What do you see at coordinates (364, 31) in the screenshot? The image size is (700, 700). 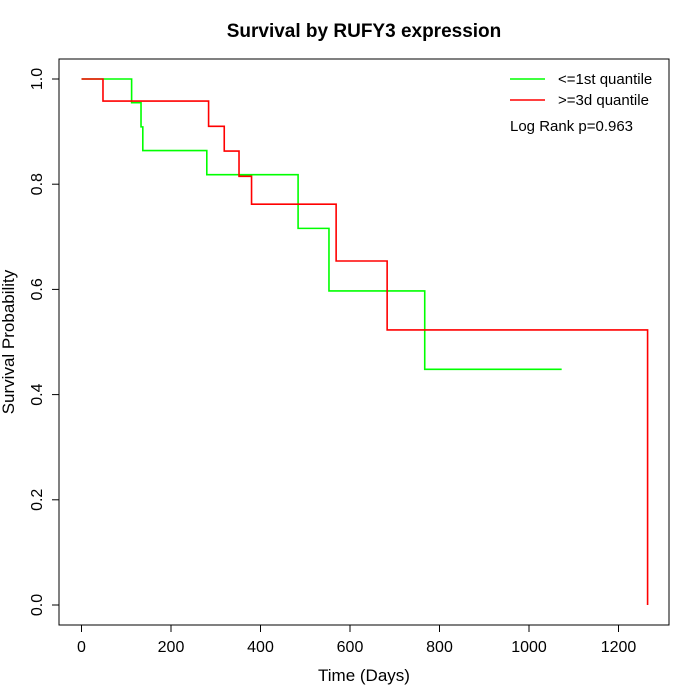 I see `chart-title: Survival by RUFY3 expression` at bounding box center [364, 31].